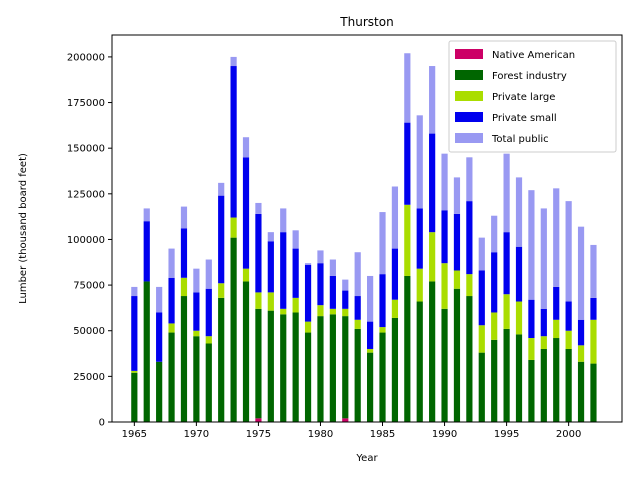 The height and width of the screenshot is (480, 640). Describe the element at coordinates (308, 377) in the screenshot. I see `bar-forest-industry-1979` at that location.